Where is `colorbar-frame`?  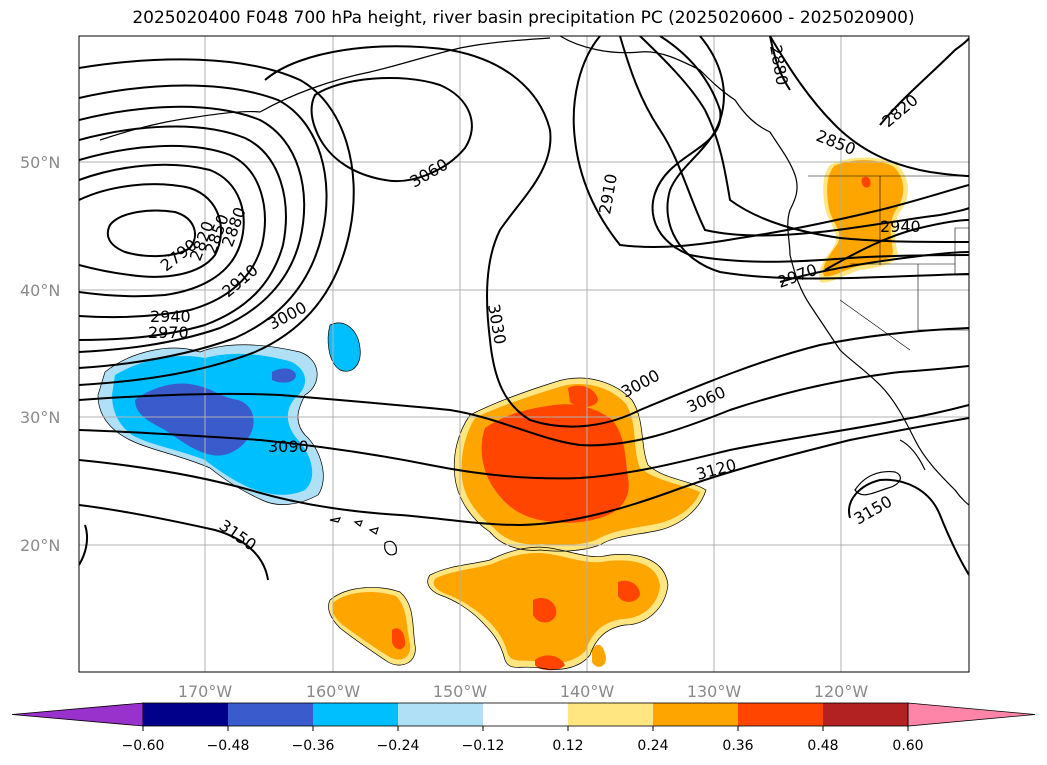 colorbar-frame is located at coordinates (525, 714).